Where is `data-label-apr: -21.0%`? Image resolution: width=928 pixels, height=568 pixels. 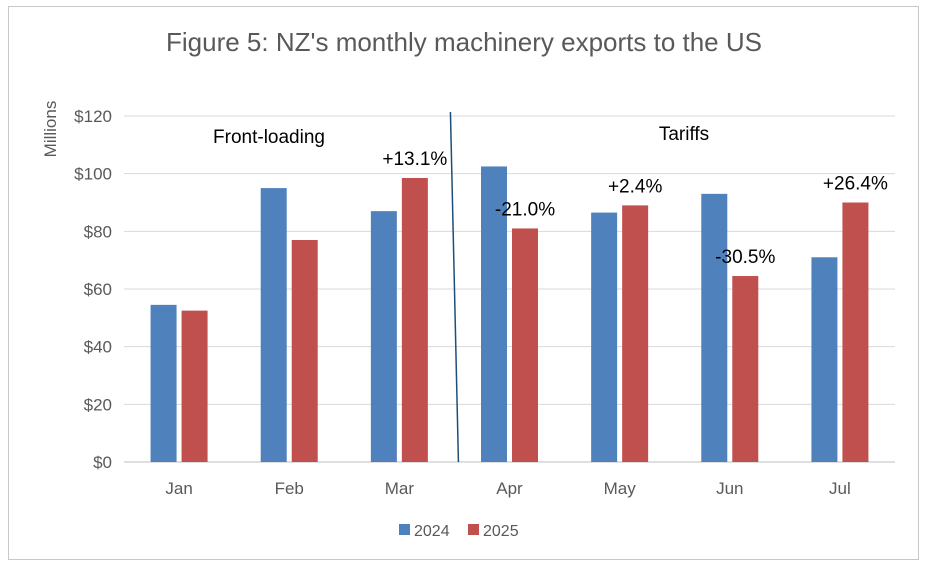
data-label-apr: -21.0% is located at coordinates (525, 209).